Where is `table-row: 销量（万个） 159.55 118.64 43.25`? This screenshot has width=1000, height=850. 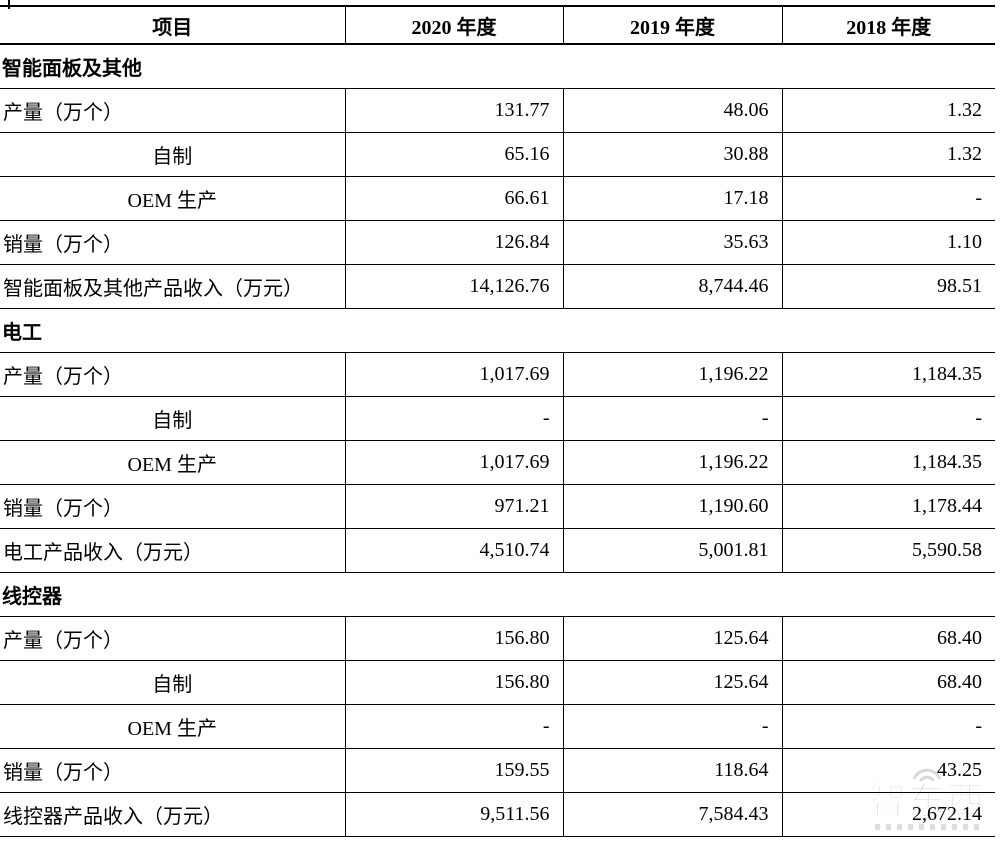 table-row: 销量（万个） 159.55 118.64 43.25 is located at coordinates (497, 770).